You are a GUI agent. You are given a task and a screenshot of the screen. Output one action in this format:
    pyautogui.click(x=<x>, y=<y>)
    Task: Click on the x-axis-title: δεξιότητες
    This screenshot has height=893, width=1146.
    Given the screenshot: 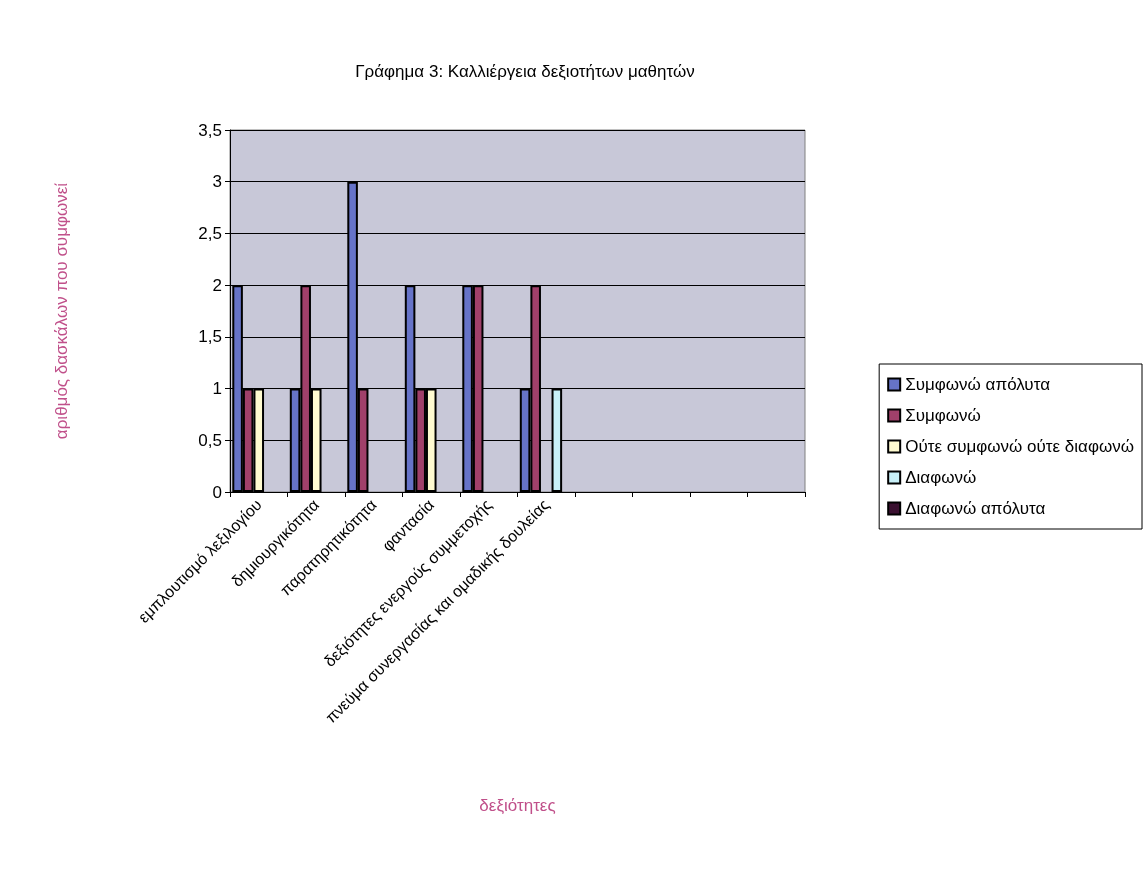 What is the action you would take?
    pyautogui.click(x=517, y=805)
    